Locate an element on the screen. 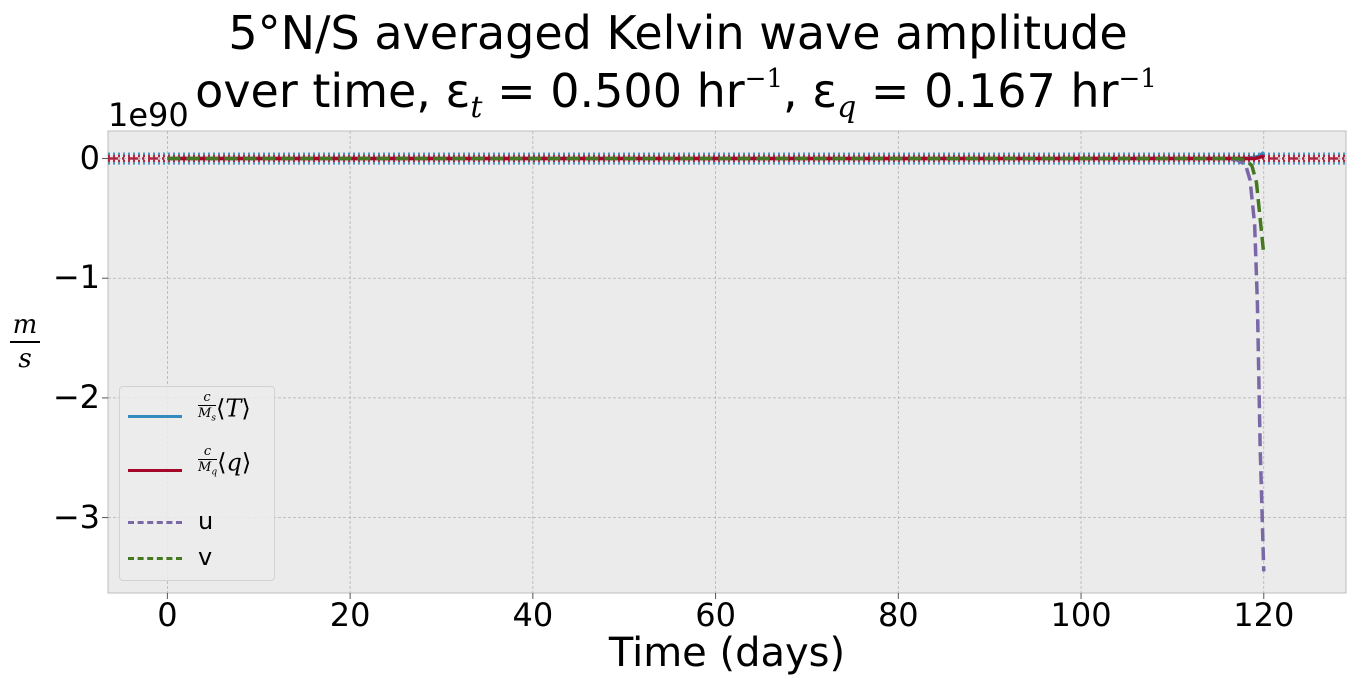  legend-item: u is located at coordinates (197, 523).